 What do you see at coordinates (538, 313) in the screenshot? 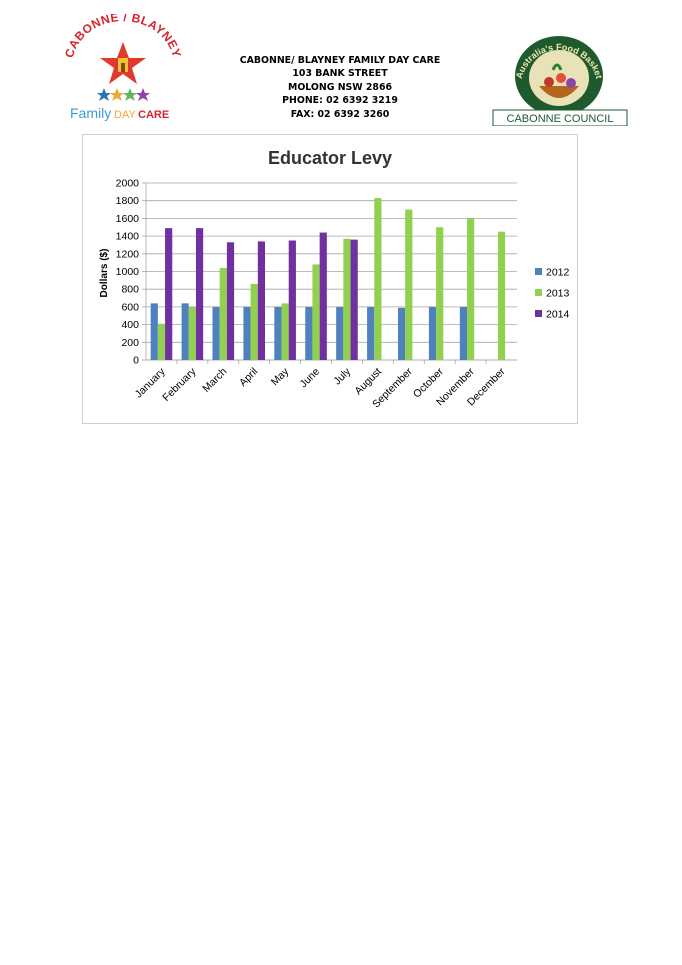
I see `legend-swatch-2014` at bounding box center [538, 313].